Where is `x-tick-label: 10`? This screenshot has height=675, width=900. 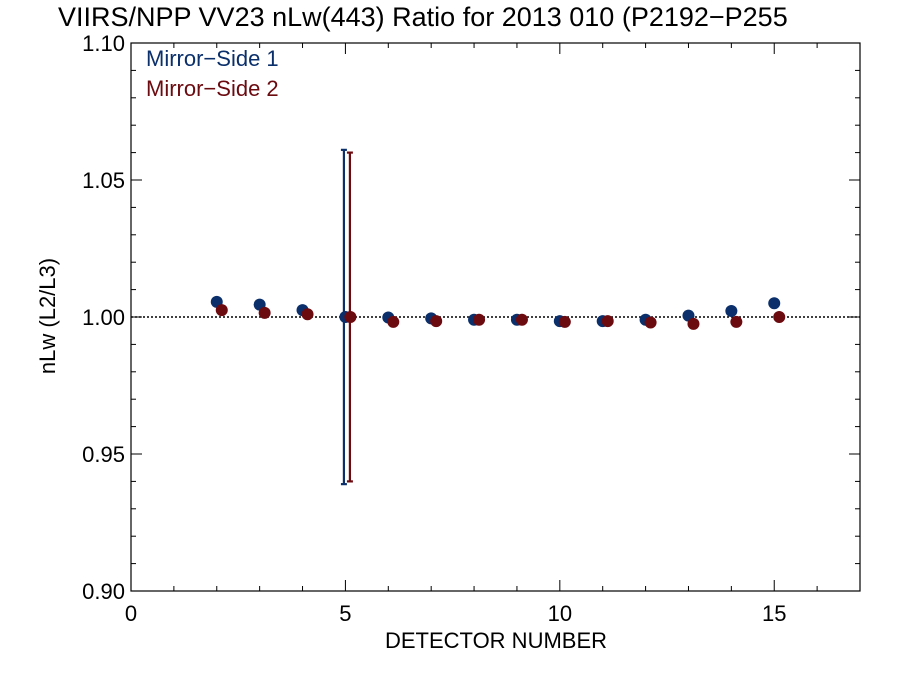 x-tick-label: 10 is located at coordinates (560, 613).